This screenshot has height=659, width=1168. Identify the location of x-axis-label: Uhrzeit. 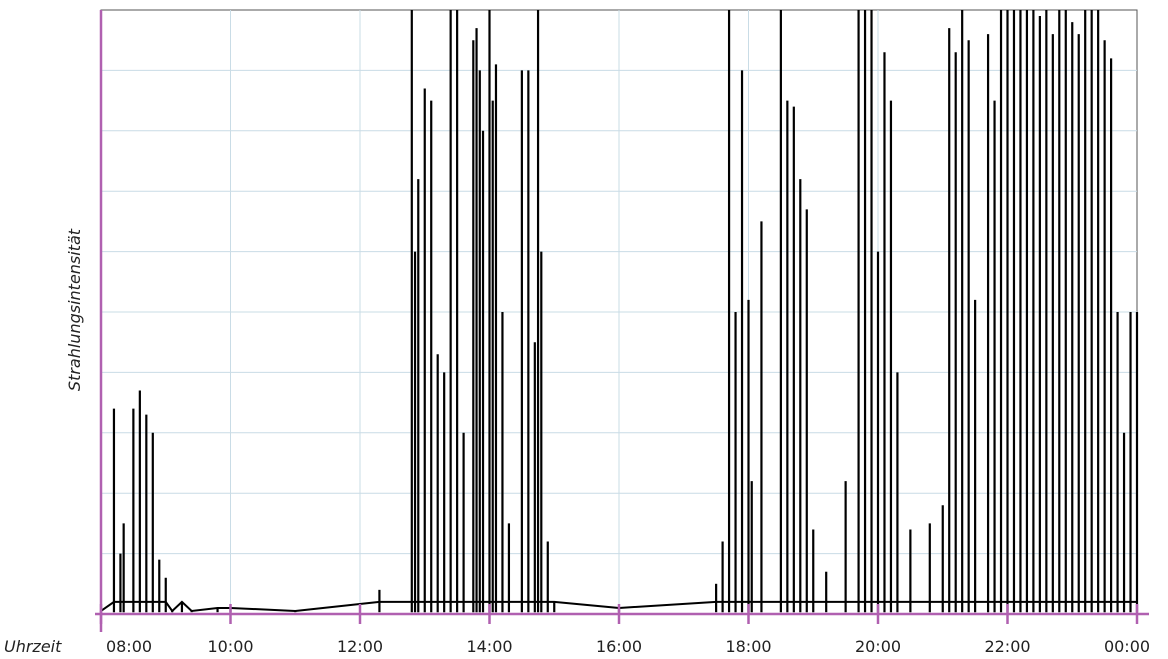
(33, 646).